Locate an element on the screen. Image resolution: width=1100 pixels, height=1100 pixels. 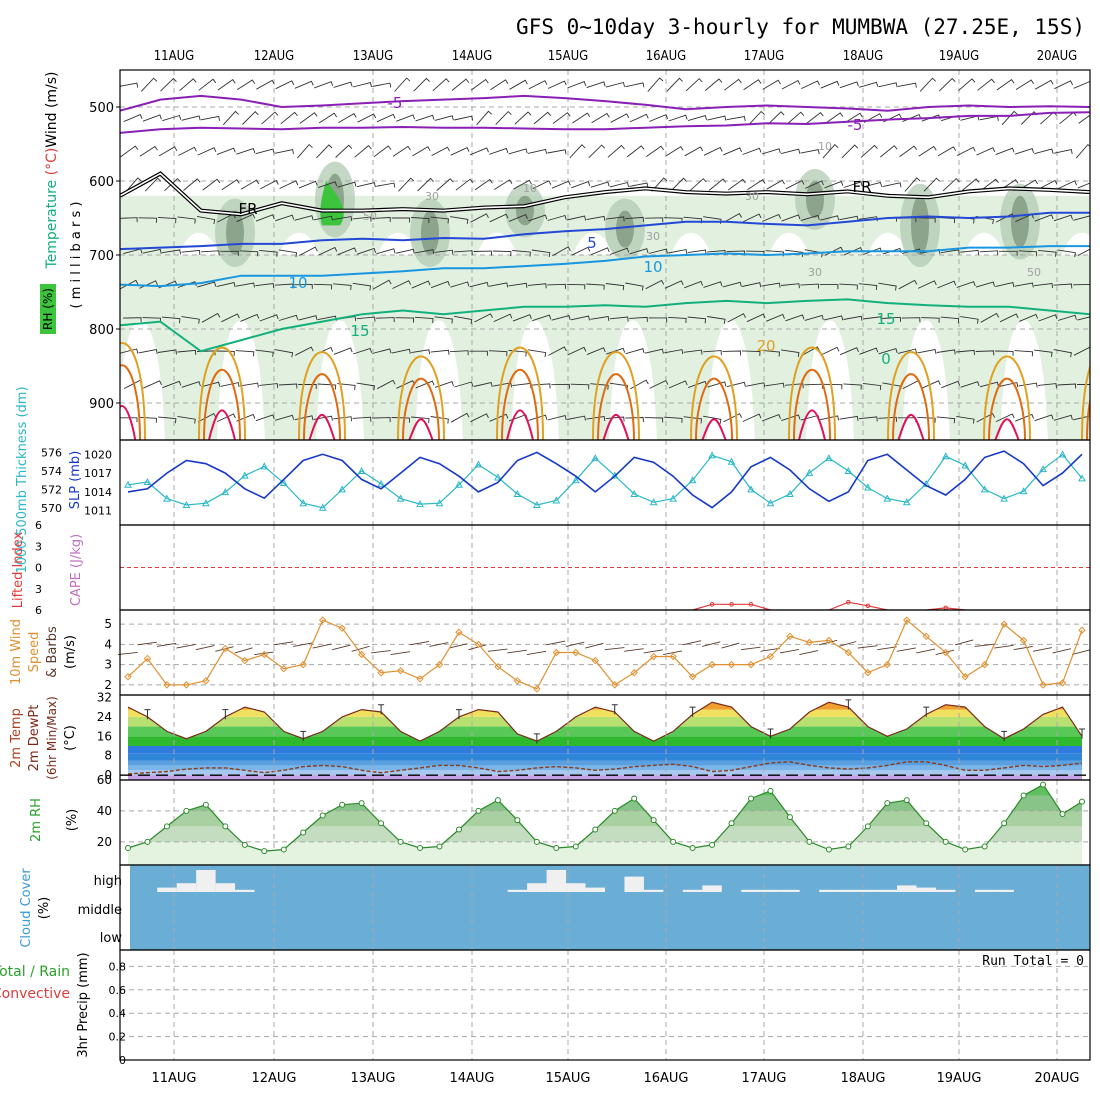
upper-air-ylabel: Temperature (°C)Wind (m/s) is located at coordinates (52, 170).